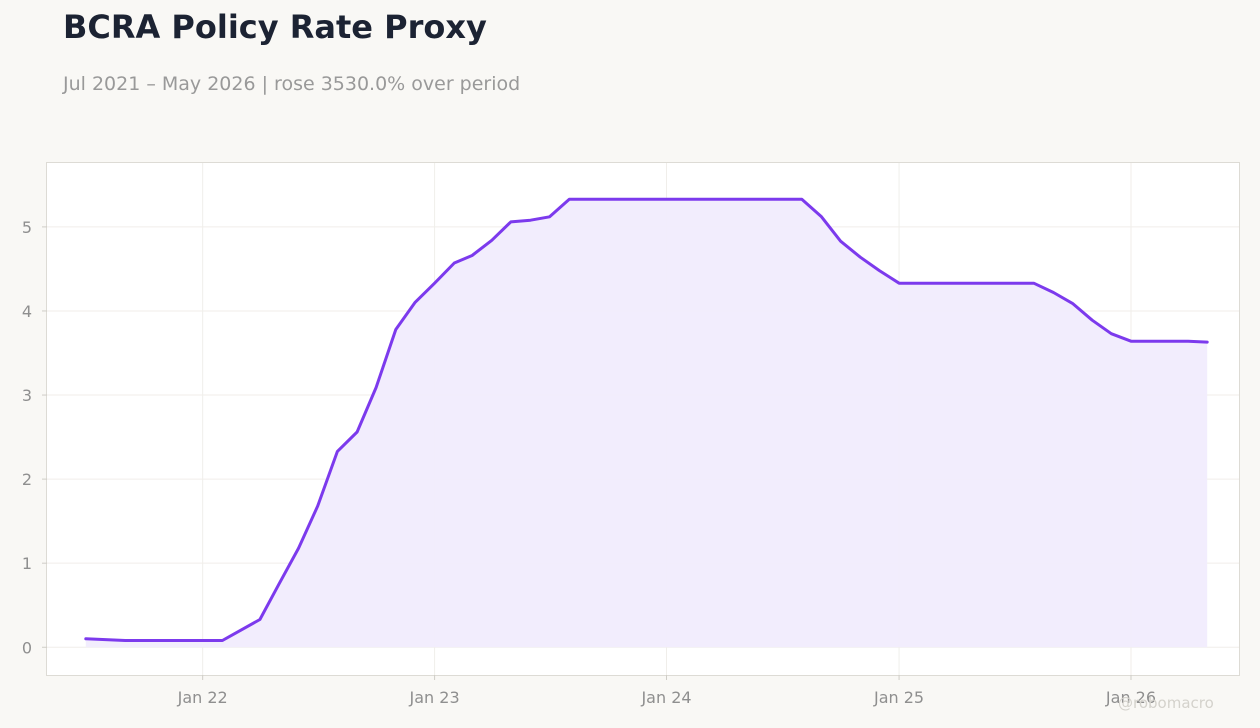 The height and width of the screenshot is (728, 1260). I want to click on y-tick-label: 1, so click(27, 563).